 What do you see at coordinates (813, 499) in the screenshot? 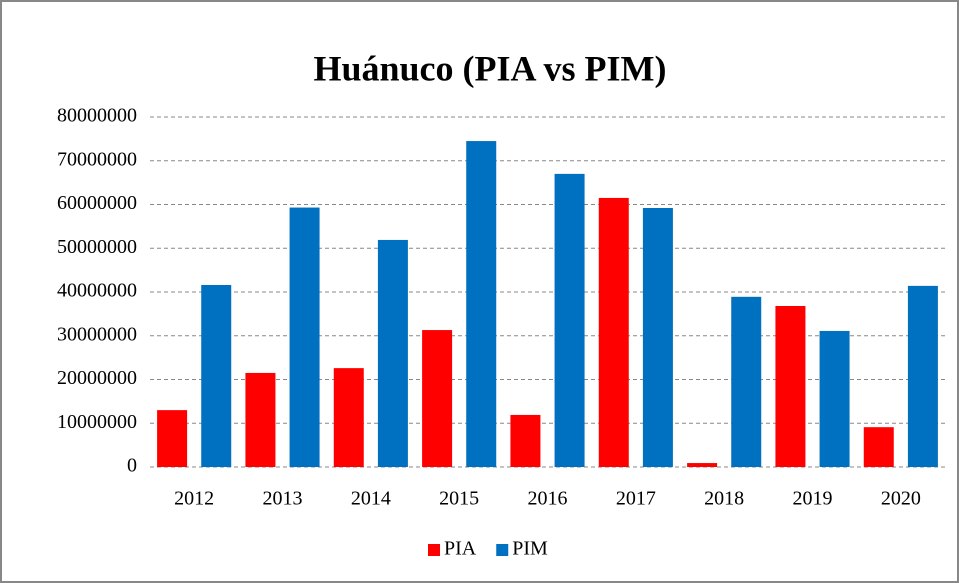
I see `x-tick-label: 2019` at bounding box center [813, 499].